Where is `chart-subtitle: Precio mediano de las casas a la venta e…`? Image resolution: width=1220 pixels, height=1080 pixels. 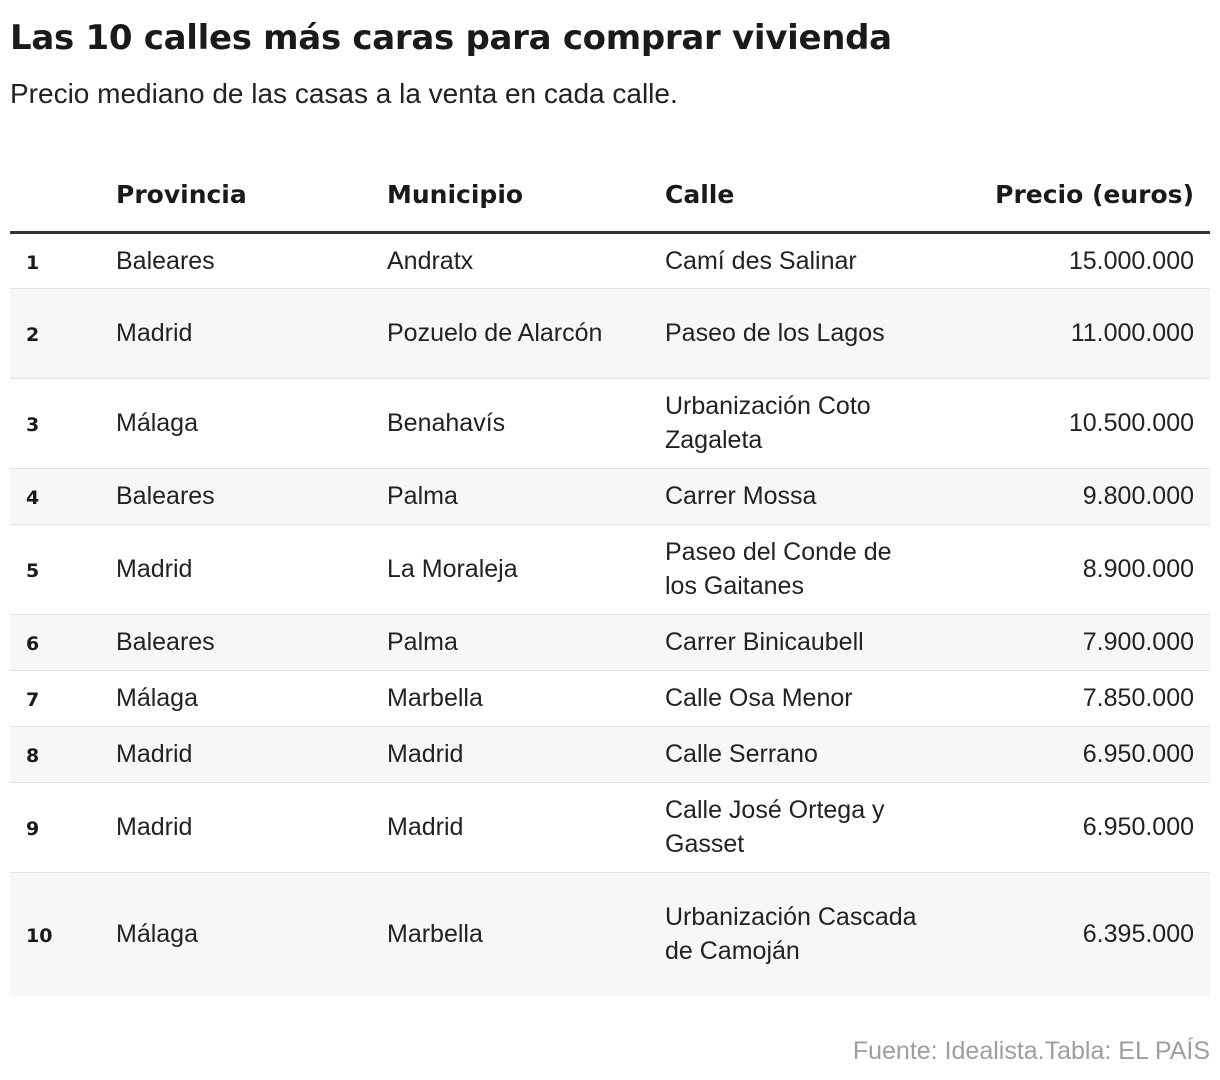 chart-subtitle: Precio mediano de las casas a la venta e… is located at coordinates (344, 93).